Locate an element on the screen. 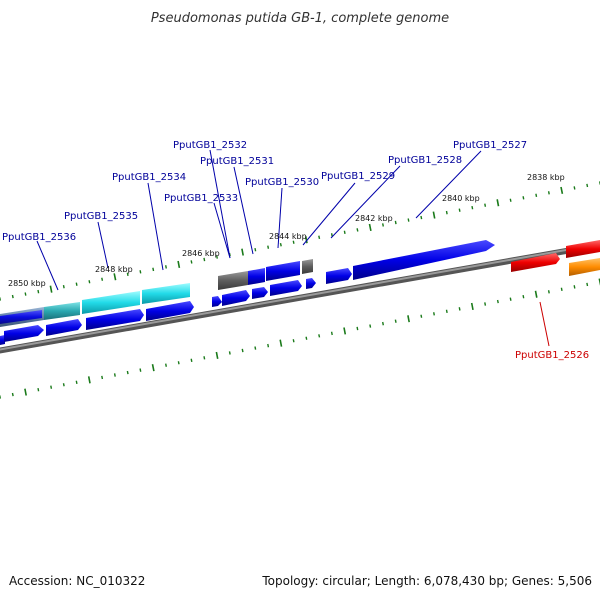 The width and height of the screenshot is (600, 600). lower-feature-row is located at coordinates (158, 311).